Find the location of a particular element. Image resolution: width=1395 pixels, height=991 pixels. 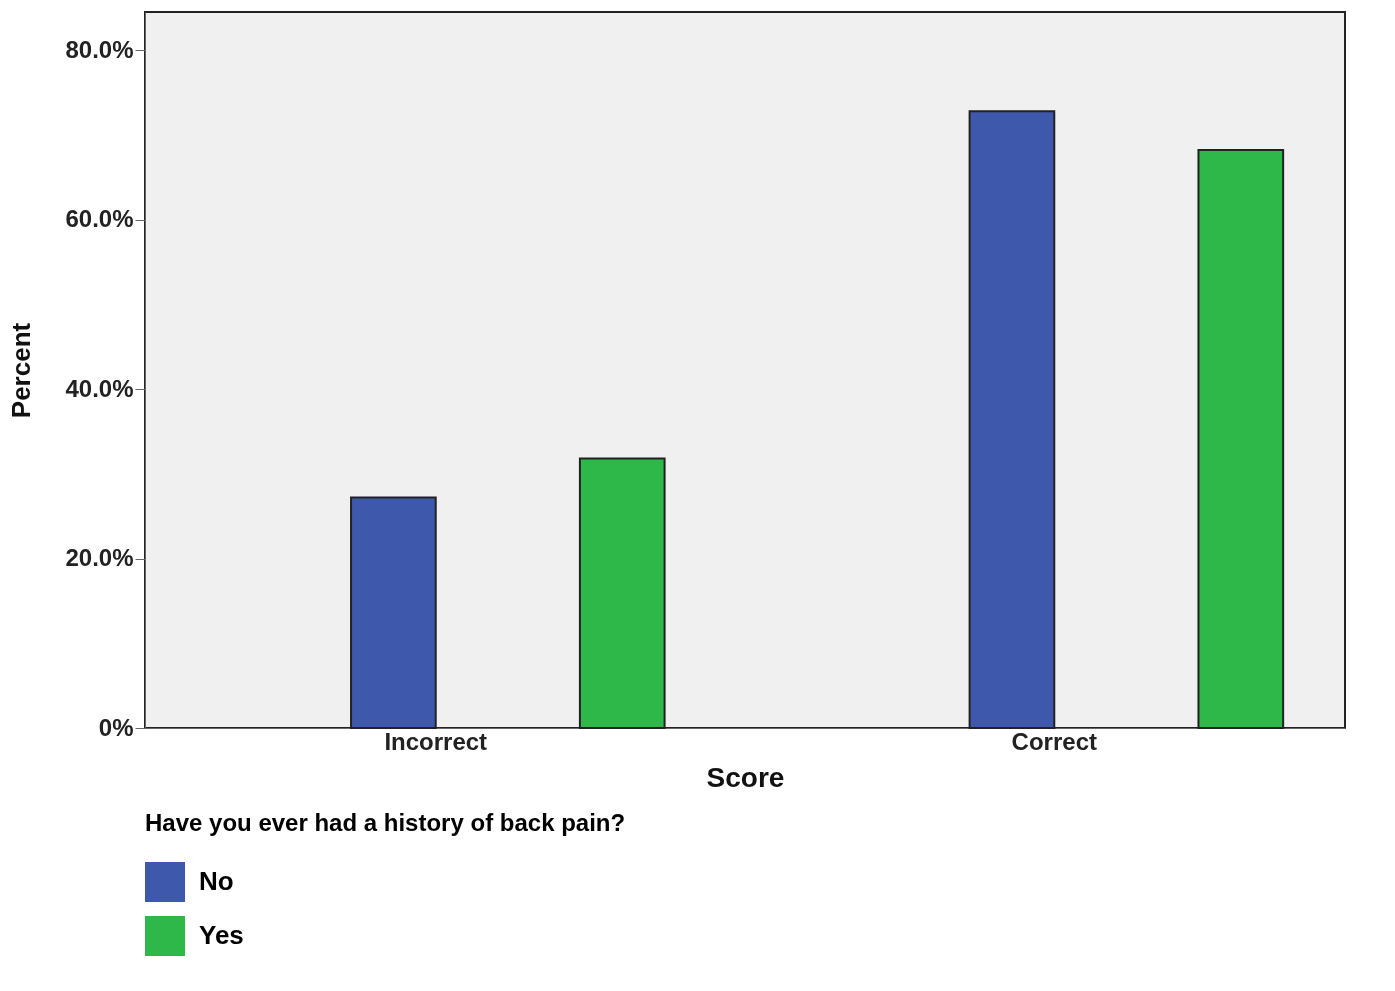

legend-title: Have you ever had a history of back pain? is located at coordinates (385, 822).